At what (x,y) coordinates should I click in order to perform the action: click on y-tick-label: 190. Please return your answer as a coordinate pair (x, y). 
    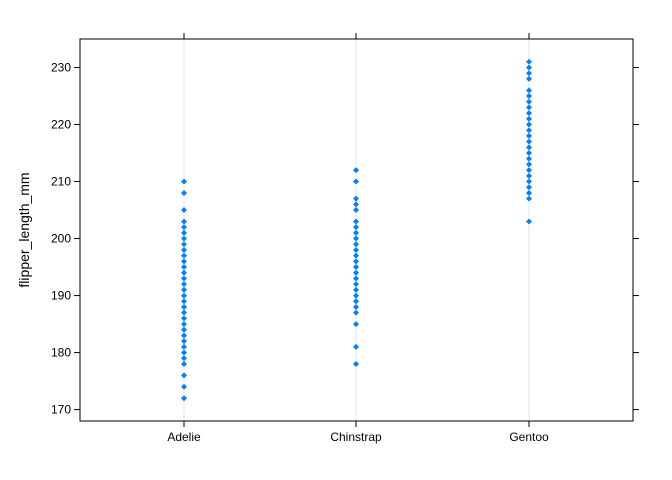
    Looking at the image, I should click on (61, 296).